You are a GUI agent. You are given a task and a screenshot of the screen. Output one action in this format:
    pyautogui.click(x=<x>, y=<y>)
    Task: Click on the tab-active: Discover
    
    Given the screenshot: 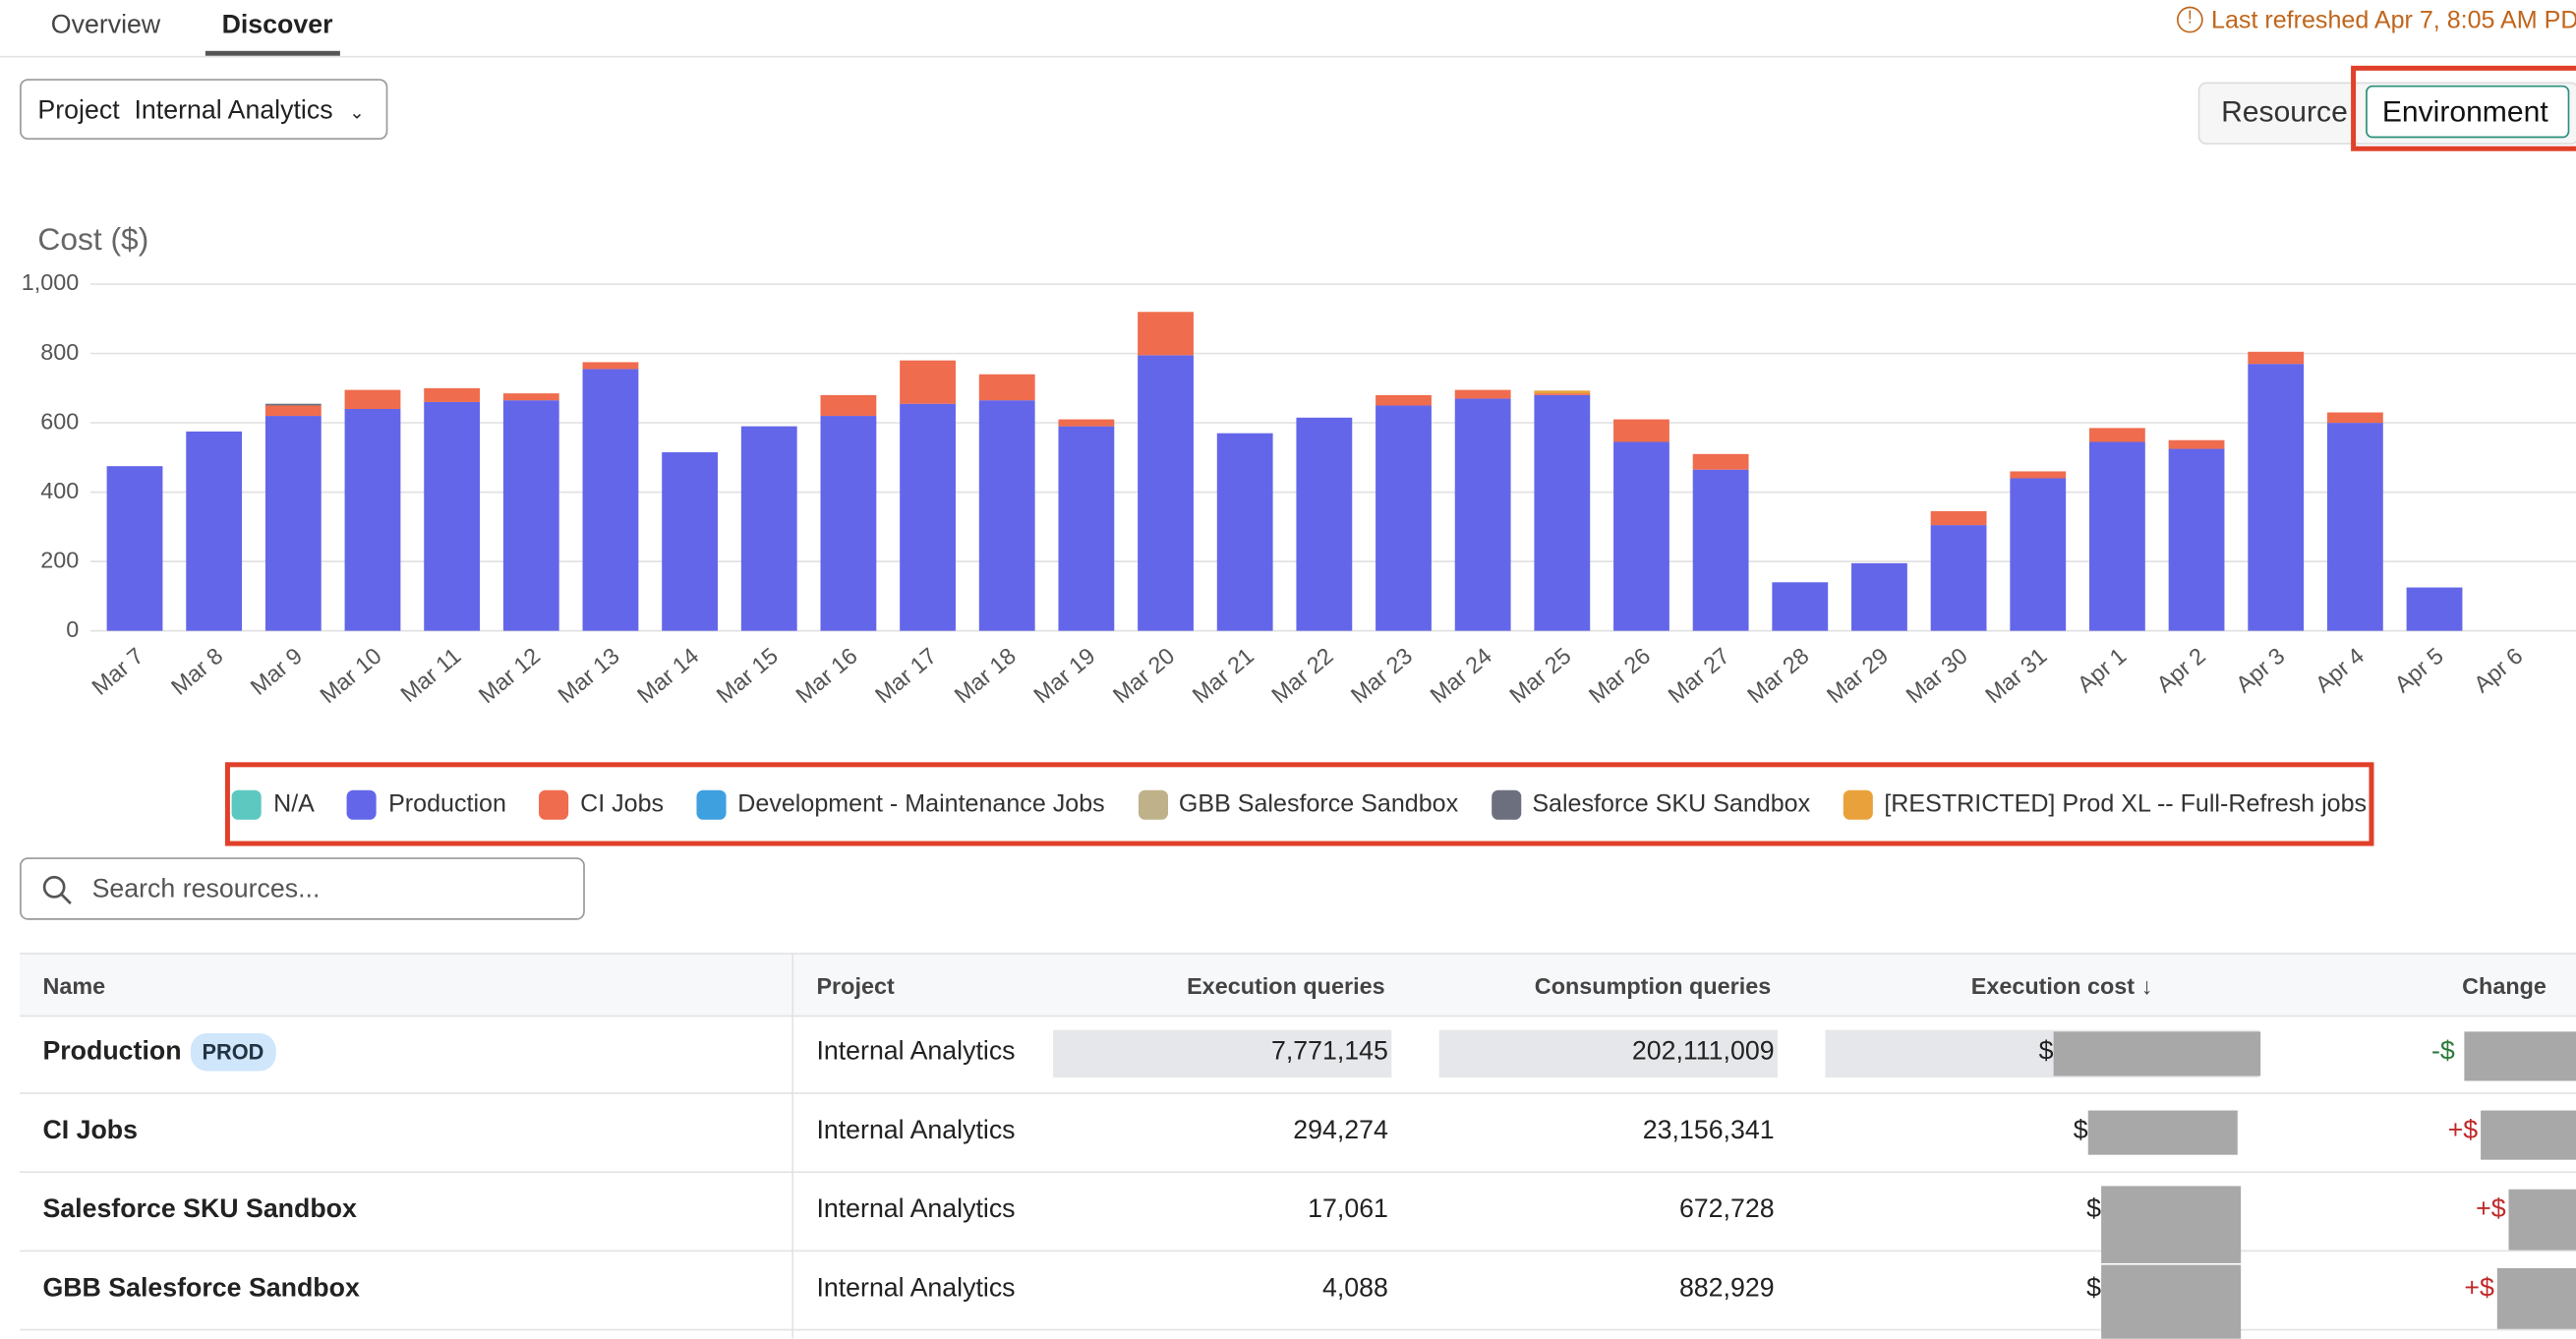 What is the action you would take?
    pyautogui.click(x=277, y=25)
    